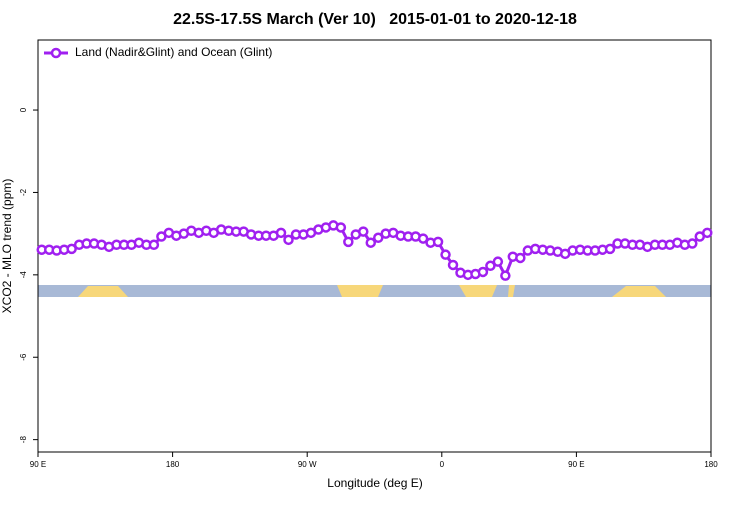 Image resolution: width=750 pixels, height=505 pixels. I want to click on y-tick-label: -8, so click(23, 440).